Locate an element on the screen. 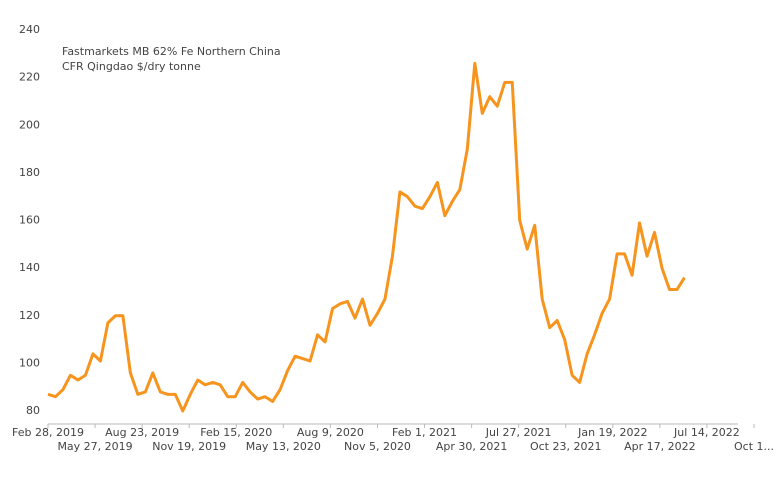 The image size is (776, 478). x-tick-label: Jul 27, 2021 is located at coordinates (518, 432).